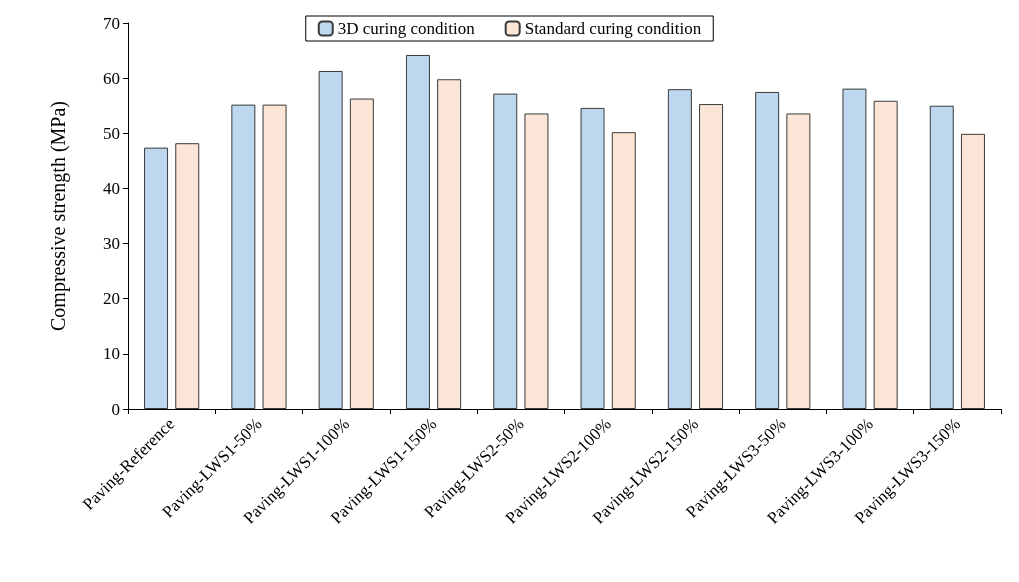  Describe the element at coordinates (111, 299) in the screenshot. I see `y-tick-label: 20` at that location.